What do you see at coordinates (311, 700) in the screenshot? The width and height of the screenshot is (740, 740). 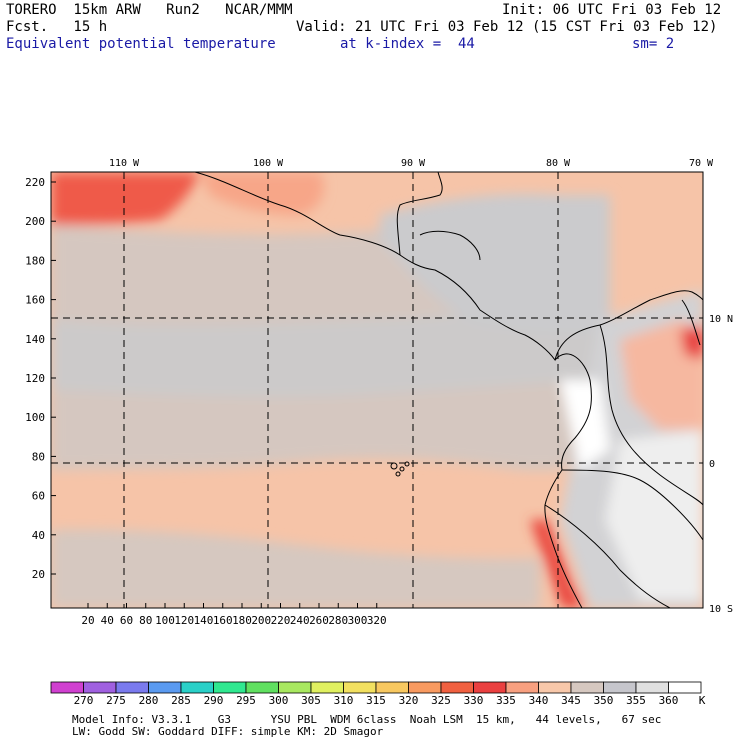 I see `colorbar-label: 305` at bounding box center [311, 700].